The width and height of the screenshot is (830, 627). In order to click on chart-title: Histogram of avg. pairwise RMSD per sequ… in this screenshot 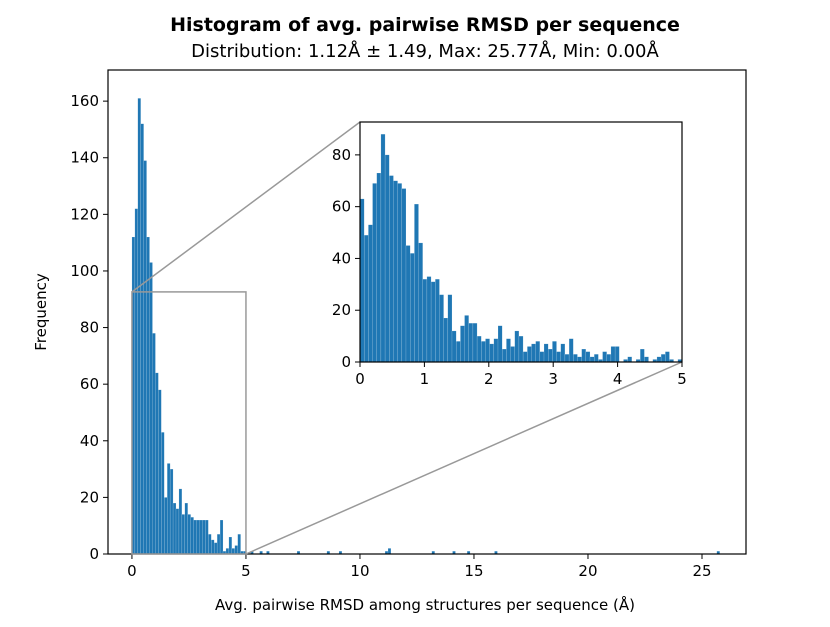, I will do `click(425, 25)`.